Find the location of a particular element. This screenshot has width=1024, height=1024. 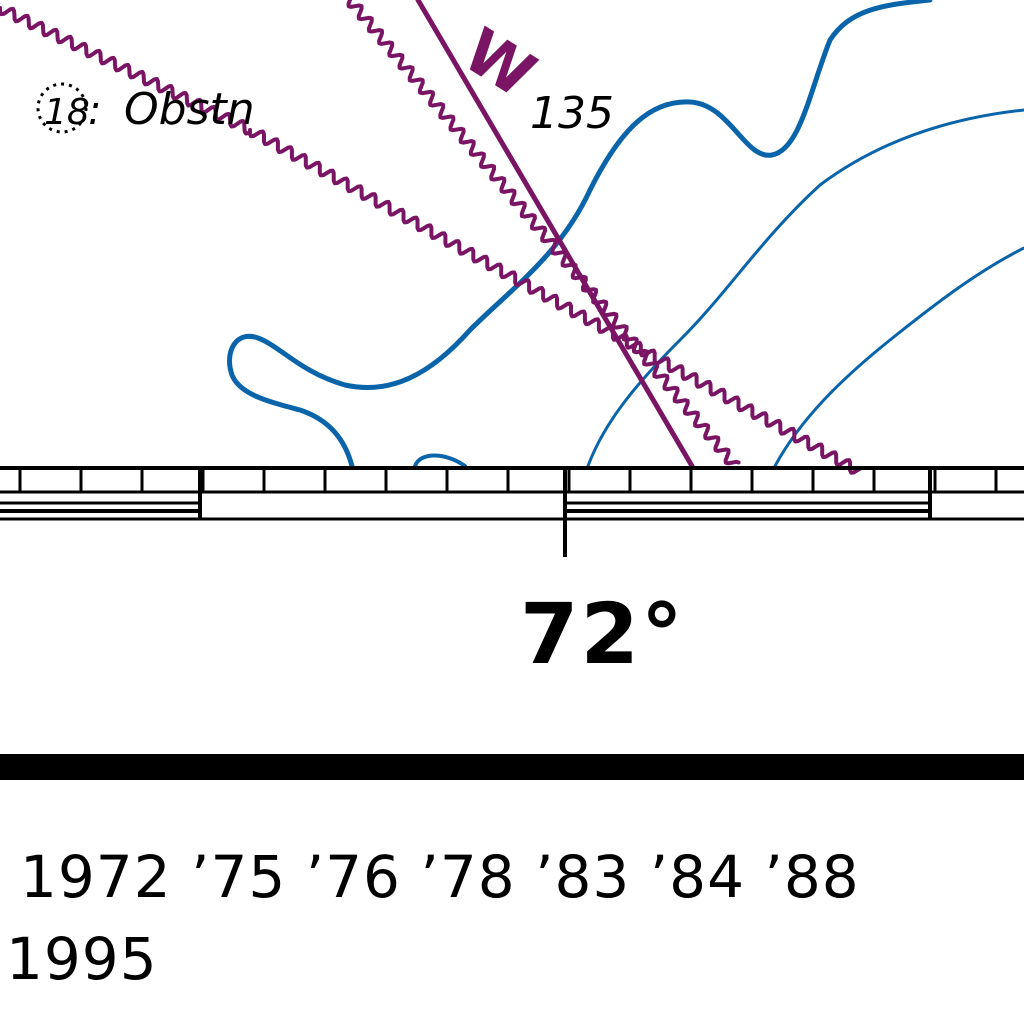

divider-bar is located at coordinates (512, 767).